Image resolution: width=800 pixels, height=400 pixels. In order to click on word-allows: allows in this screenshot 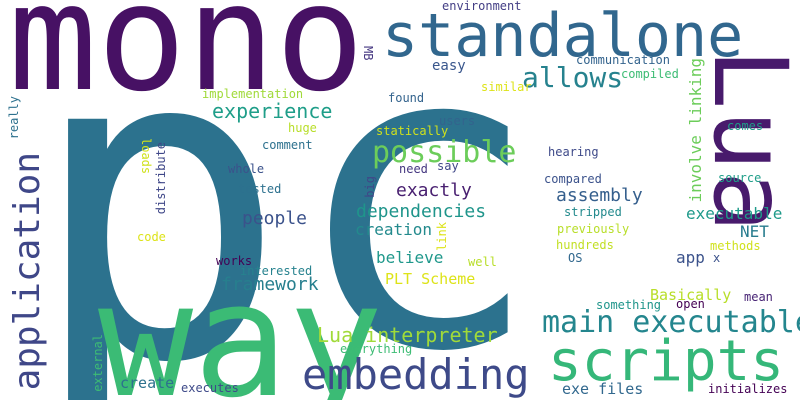, I will do `click(573, 77)`.